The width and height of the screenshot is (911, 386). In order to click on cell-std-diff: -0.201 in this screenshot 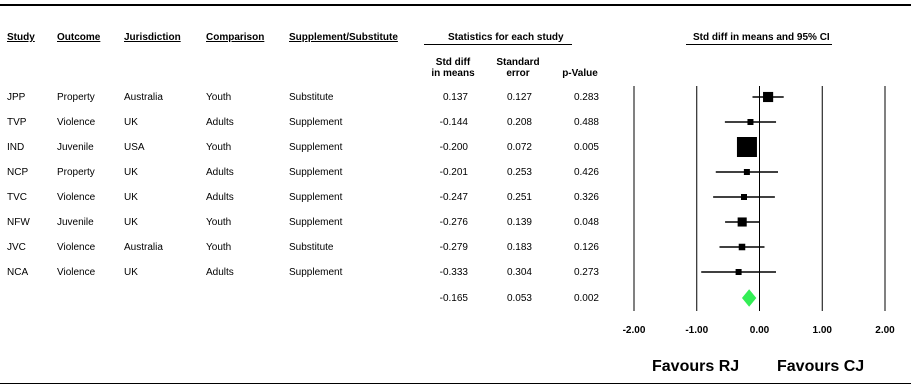, I will do `click(453, 172)`.